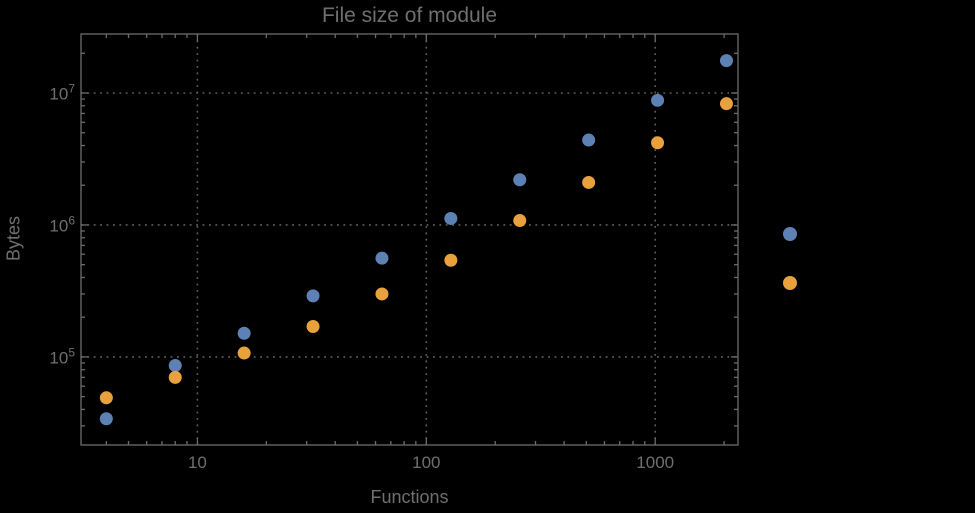  I want to click on chart-title: File size of module, so click(409, 15).